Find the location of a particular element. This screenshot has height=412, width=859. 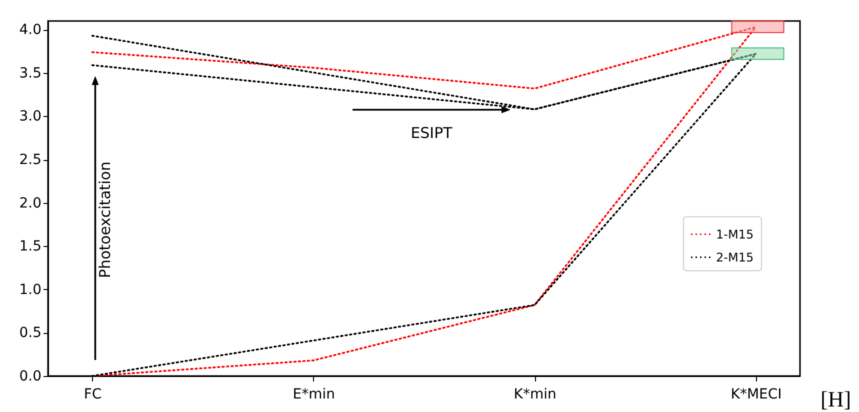

legend-label: 1-M15 is located at coordinates (735, 234).